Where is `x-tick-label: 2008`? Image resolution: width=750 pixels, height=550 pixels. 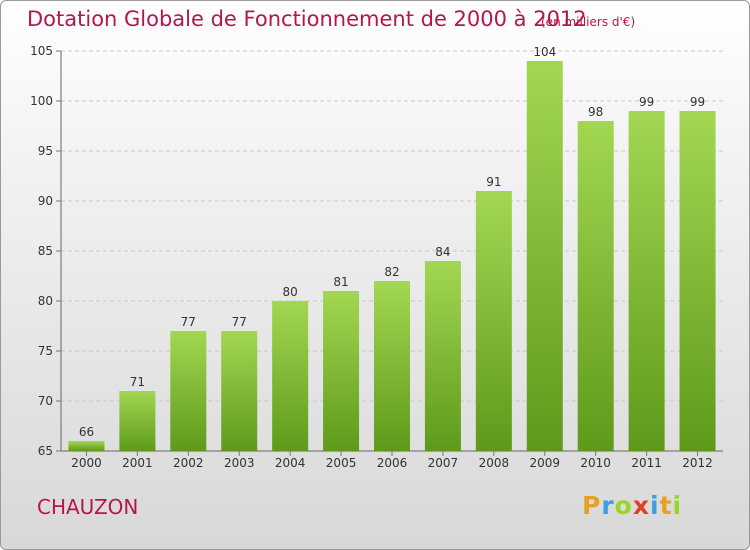 x-tick-label: 2008 is located at coordinates (494, 463).